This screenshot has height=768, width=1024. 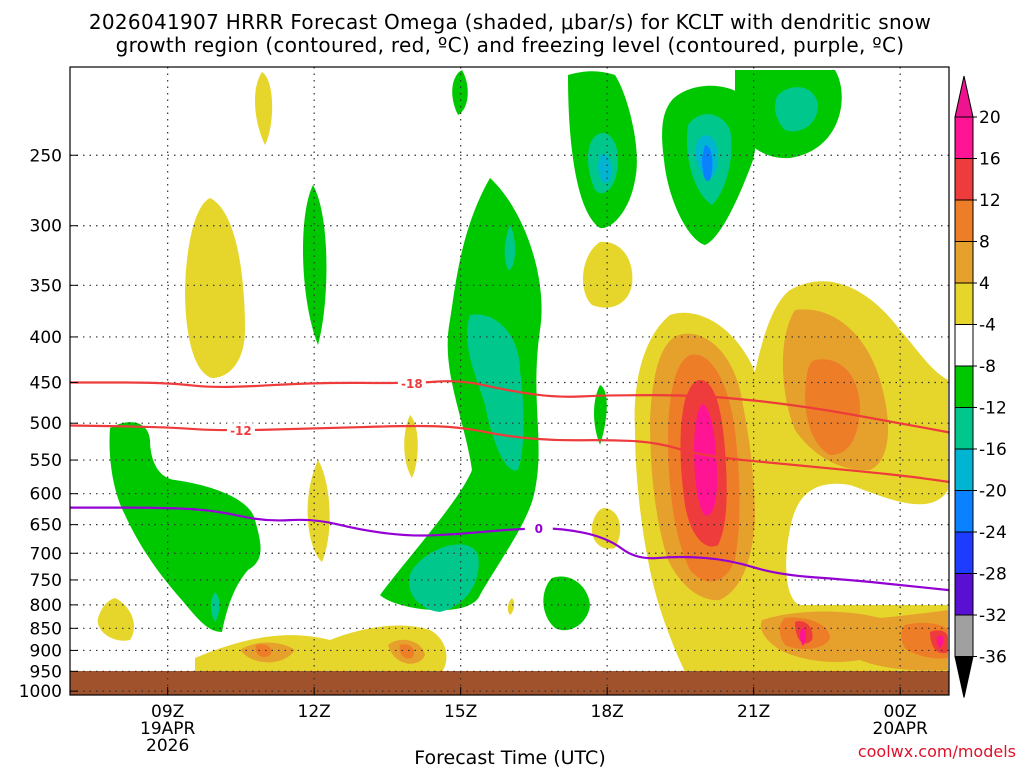 What do you see at coordinates (46, 495) in the screenshot?
I see `y-tick-label: 600` at bounding box center [46, 495].